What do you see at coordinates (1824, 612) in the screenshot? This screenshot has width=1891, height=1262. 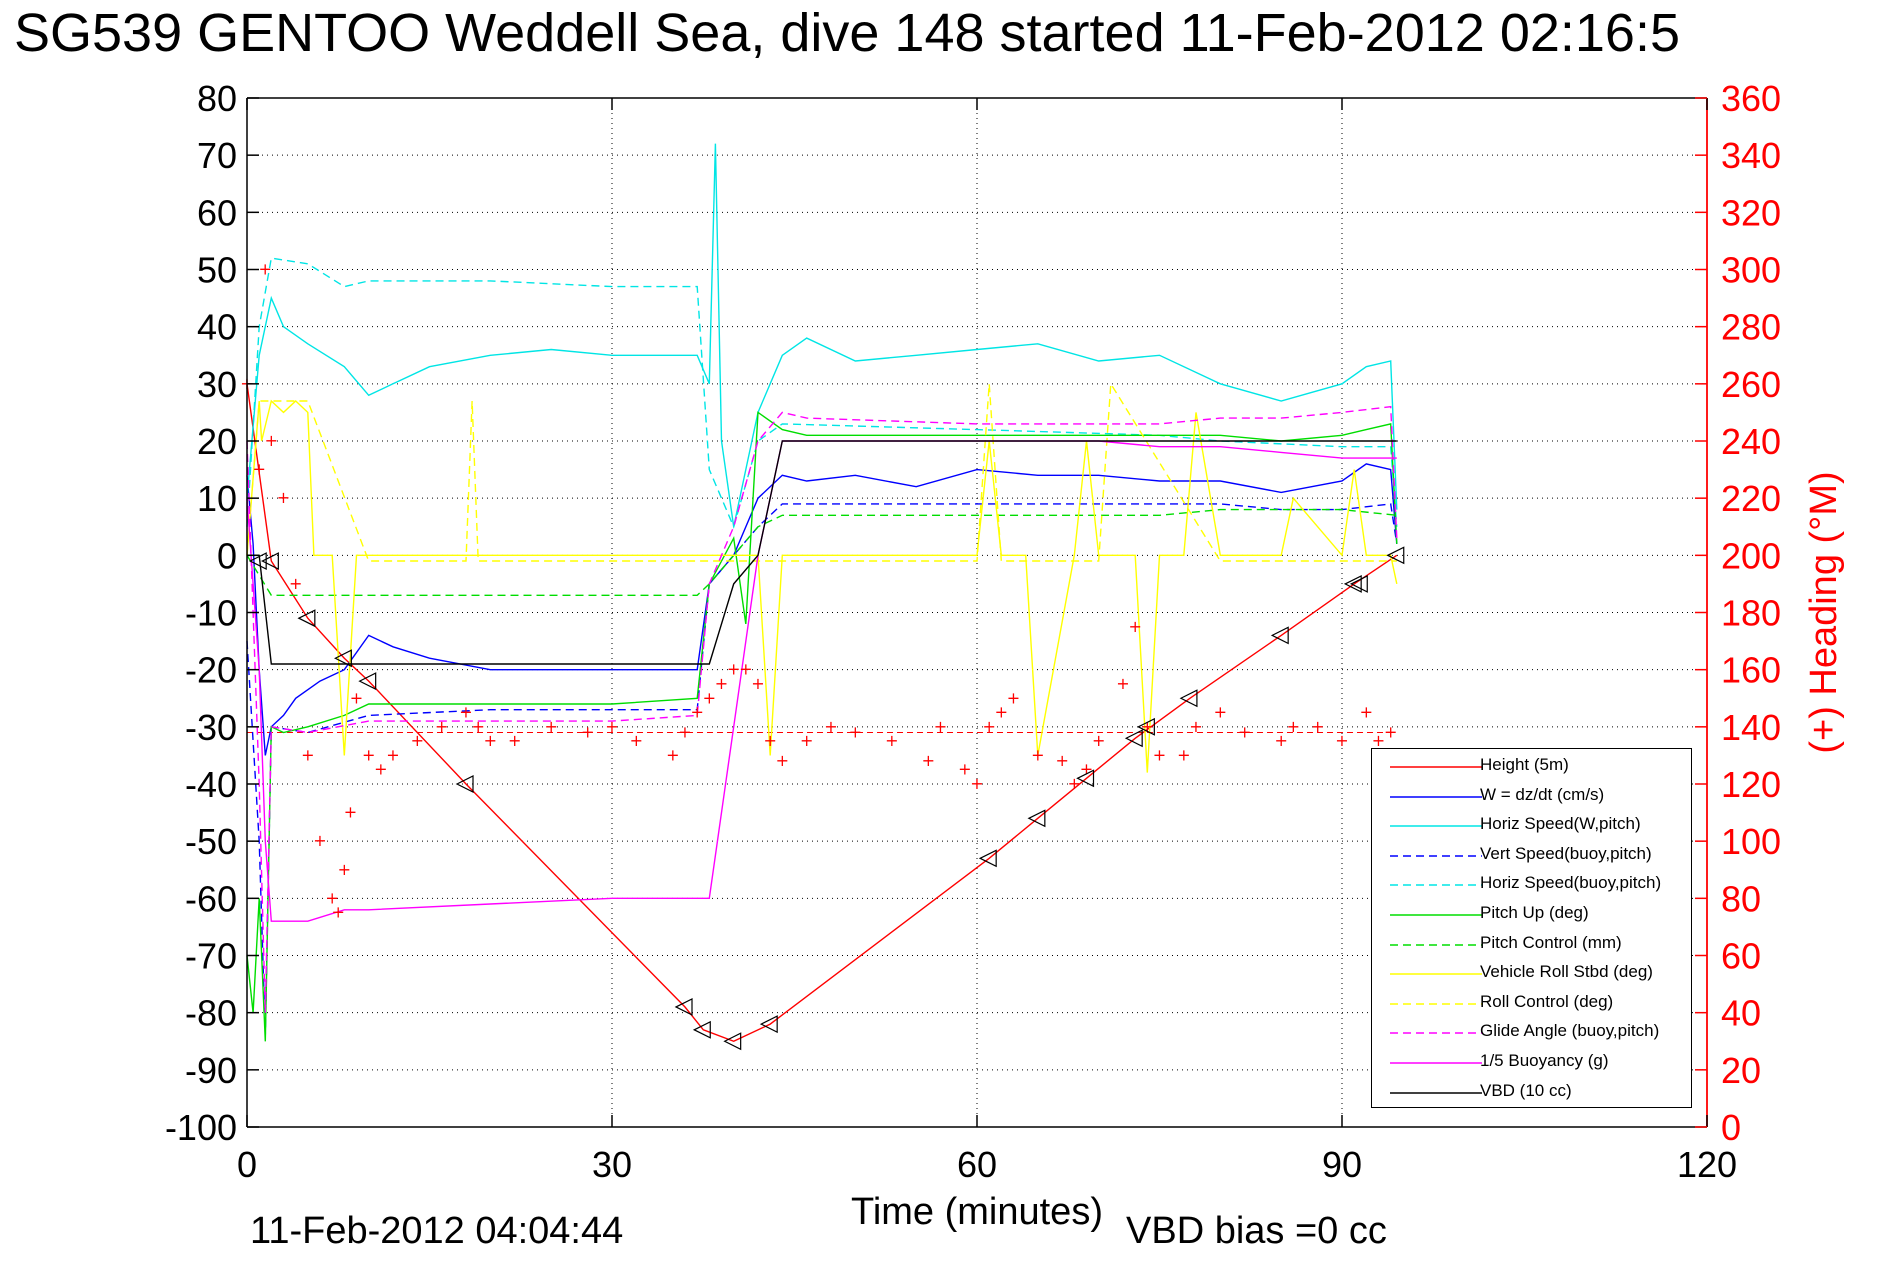 I see `right-y-axis-title: (+) Heading (°M)` at bounding box center [1824, 612].